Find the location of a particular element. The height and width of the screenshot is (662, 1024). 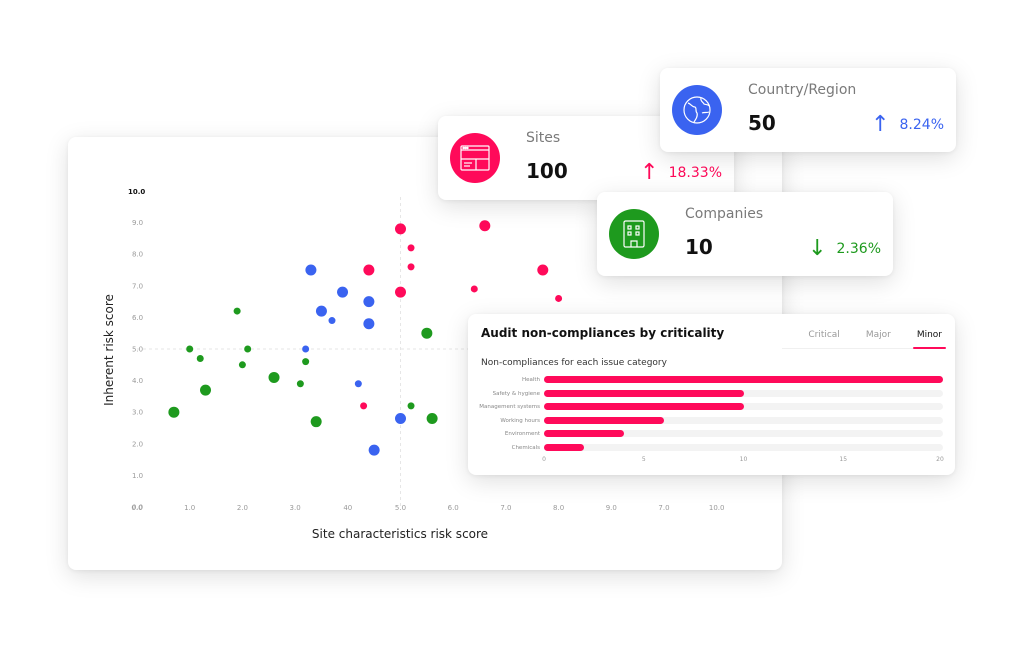

y-tick-label: 5.0 is located at coordinates (137, 350).